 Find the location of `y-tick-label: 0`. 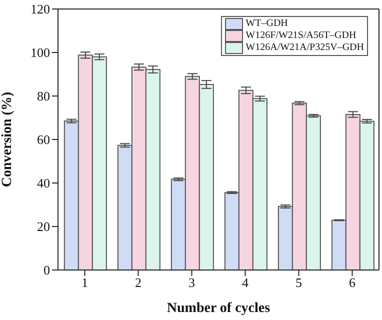

y-tick-label: 0 is located at coordinates (47, 270).